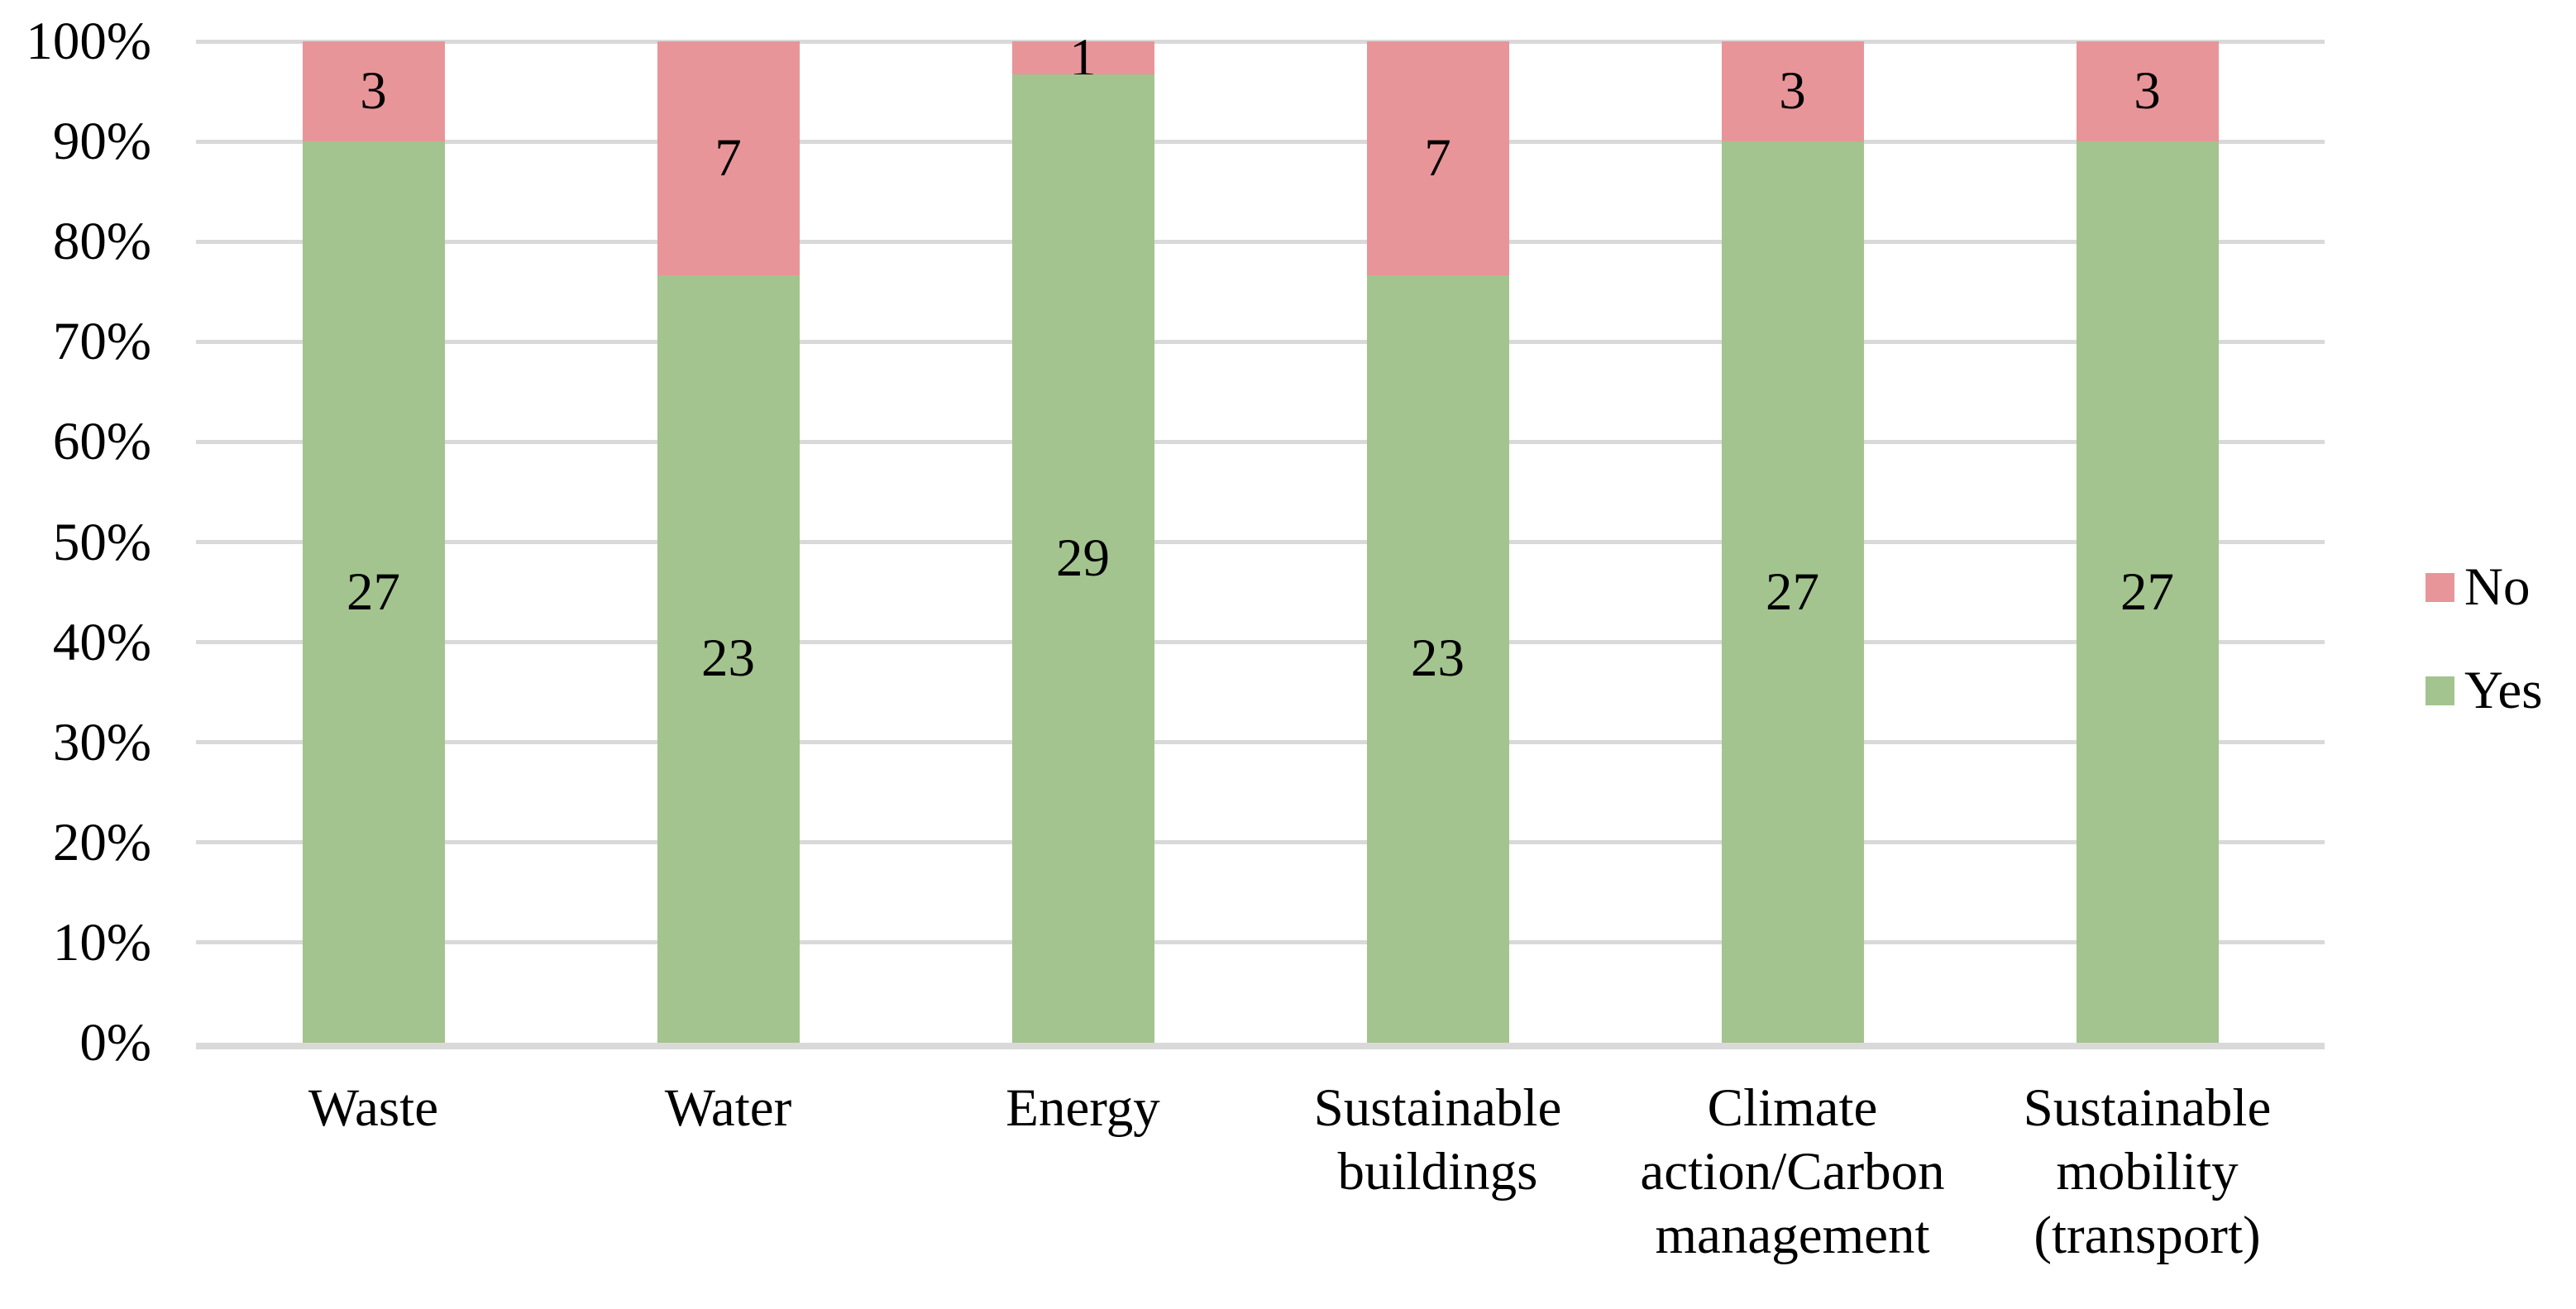 This screenshot has width=2576, height=1309. Describe the element at coordinates (1792, 1108) in the screenshot. I see `x-label-line: Climate` at that location.